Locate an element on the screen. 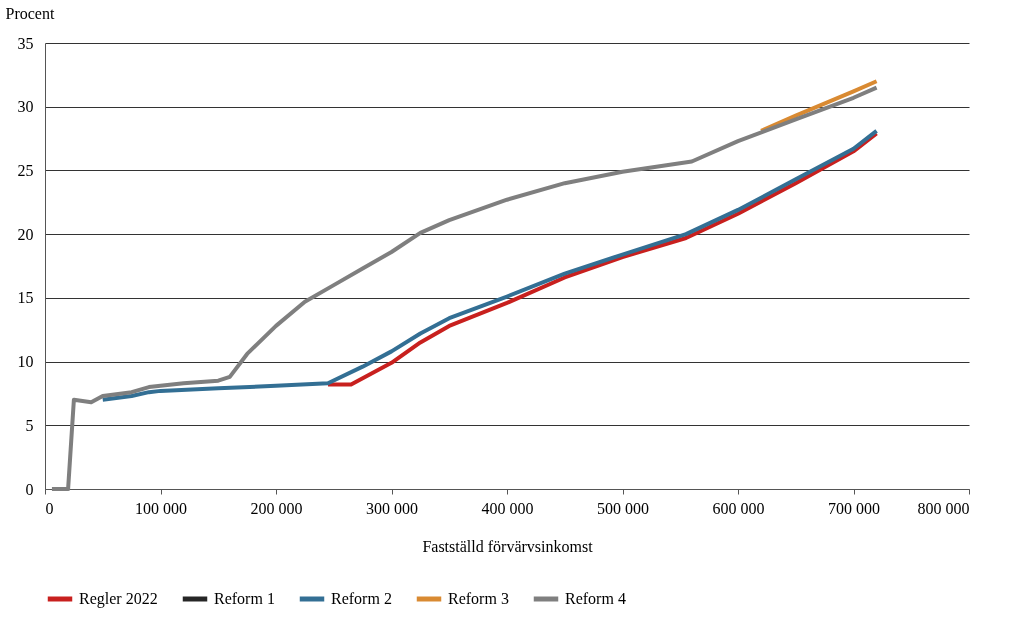 The image size is (1011, 624). y-tick-label: 25 is located at coordinates (25, 170).